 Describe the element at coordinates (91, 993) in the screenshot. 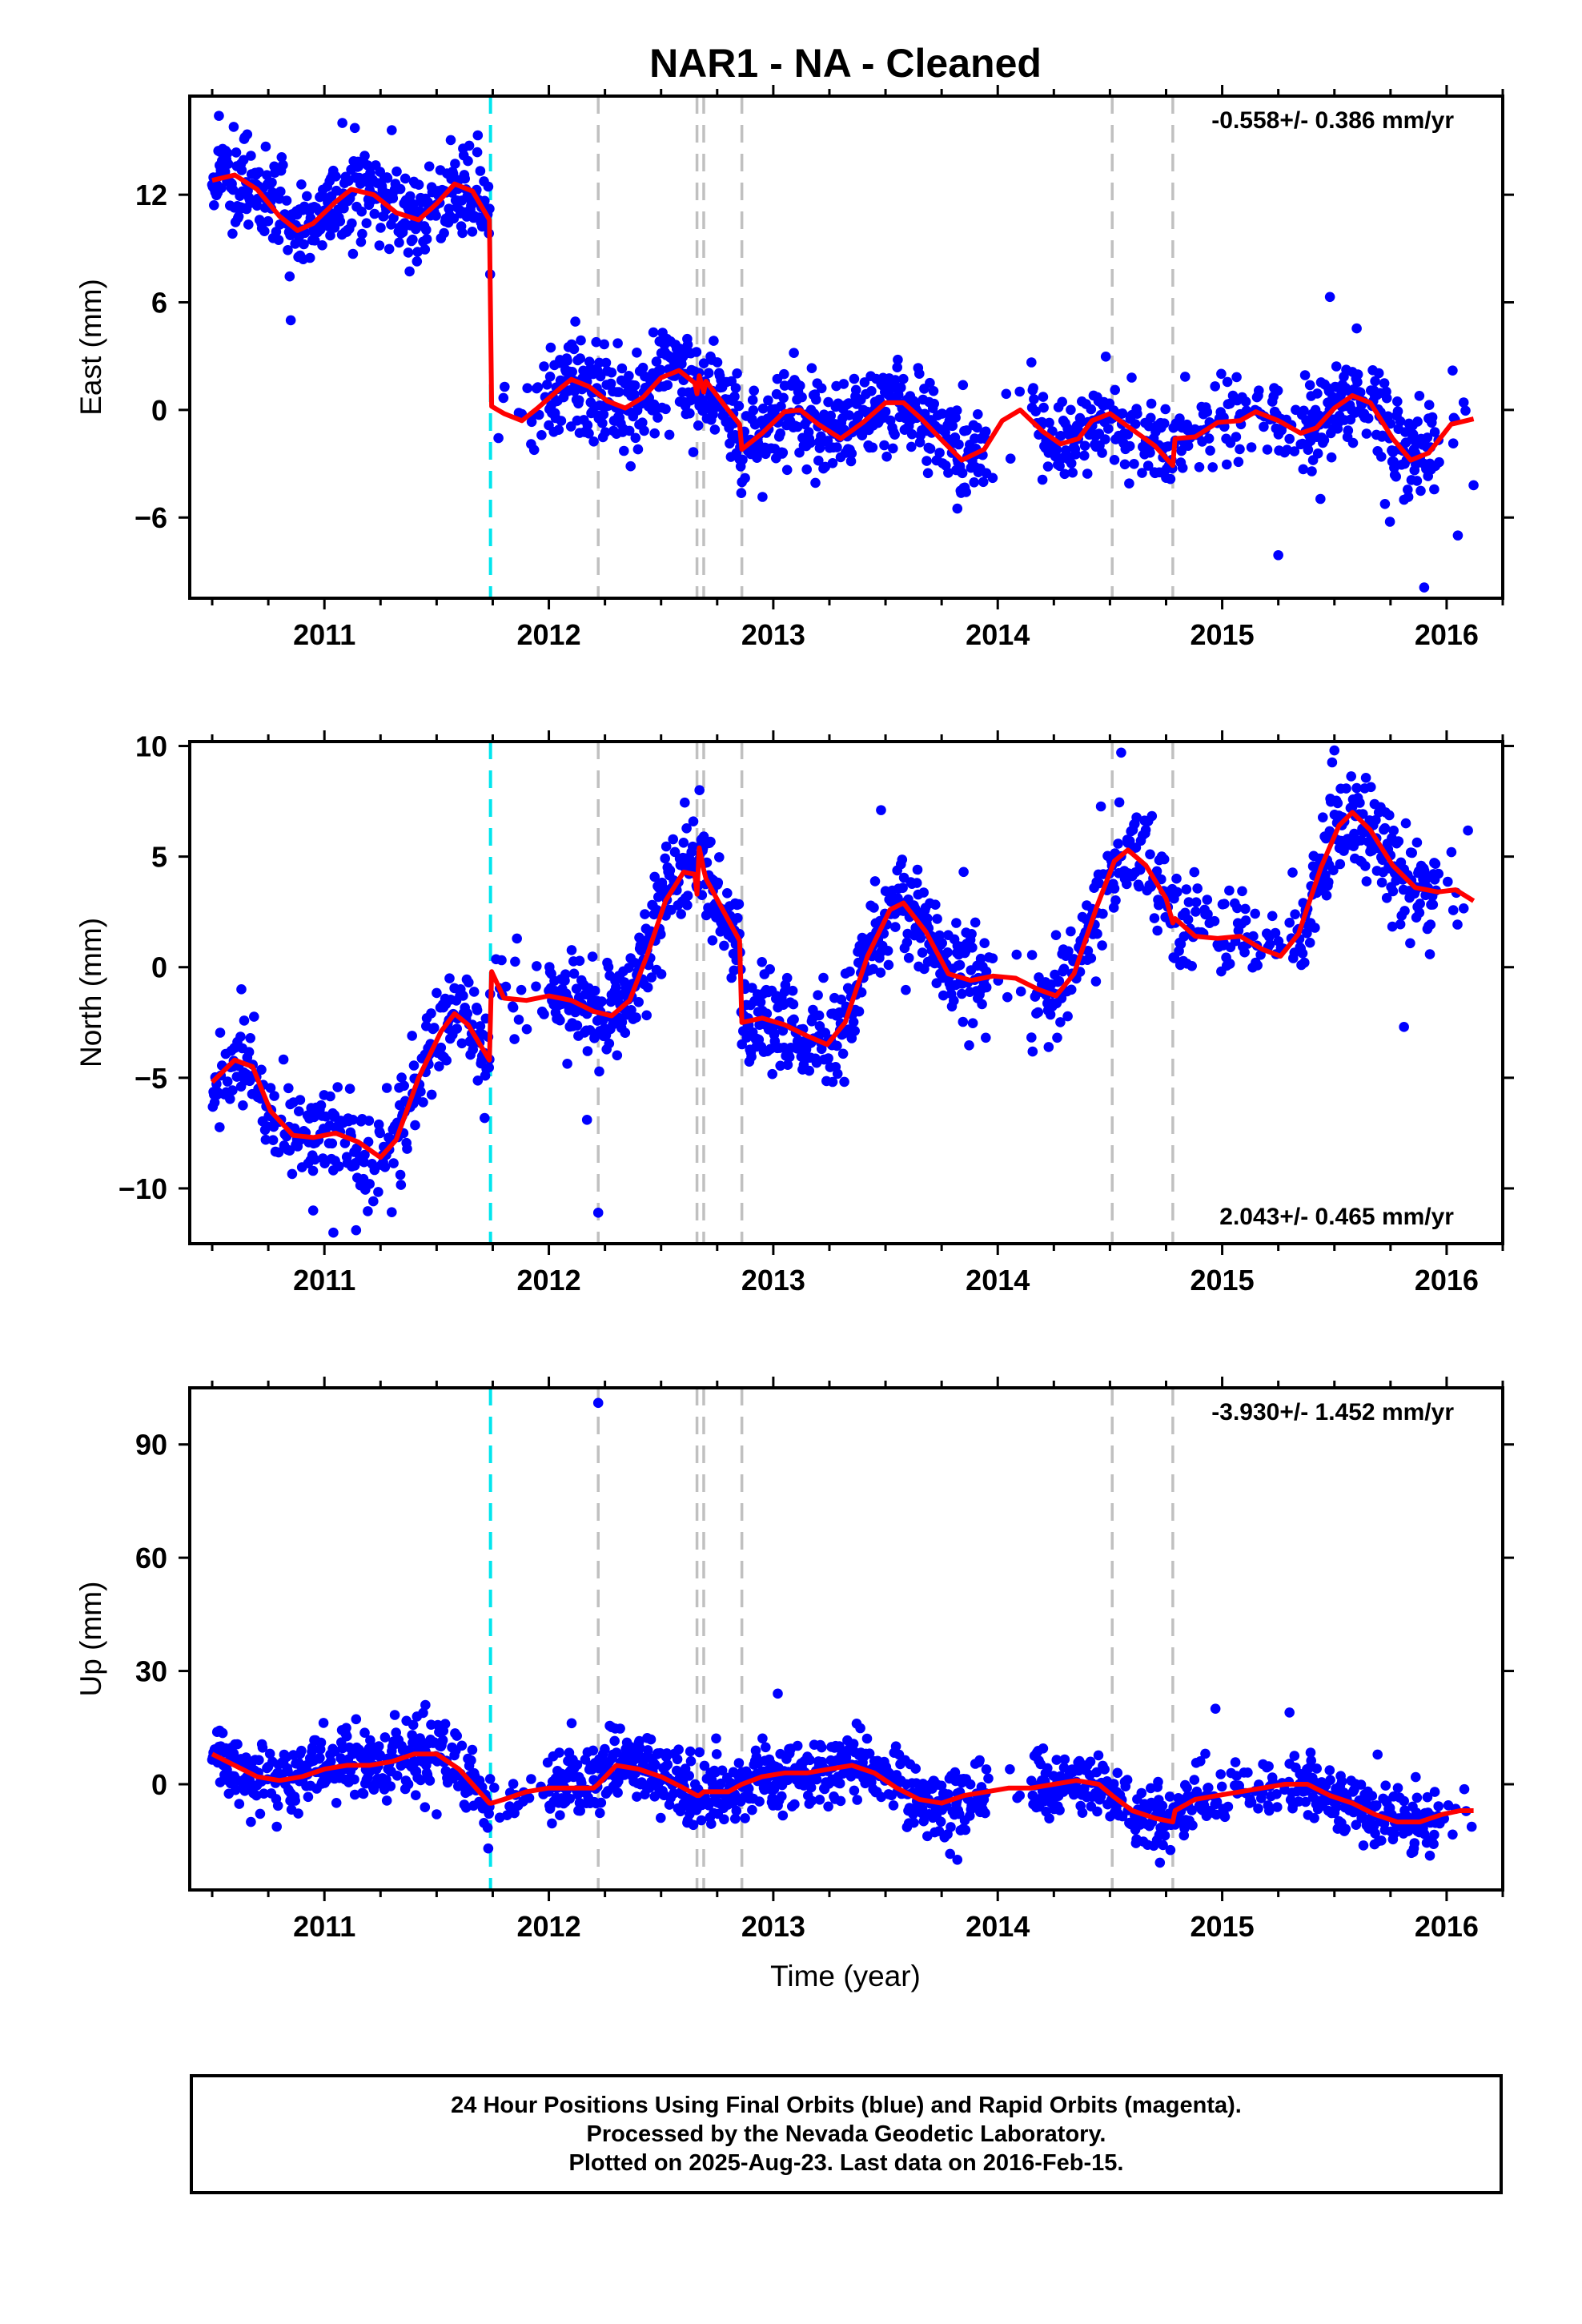

I see `y-axis-label: North (mm)` at that location.